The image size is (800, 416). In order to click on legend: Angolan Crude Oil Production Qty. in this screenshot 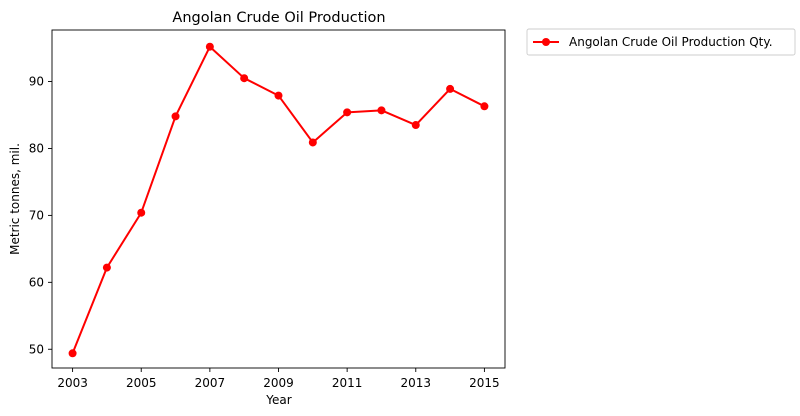, I will do `click(661, 42)`.